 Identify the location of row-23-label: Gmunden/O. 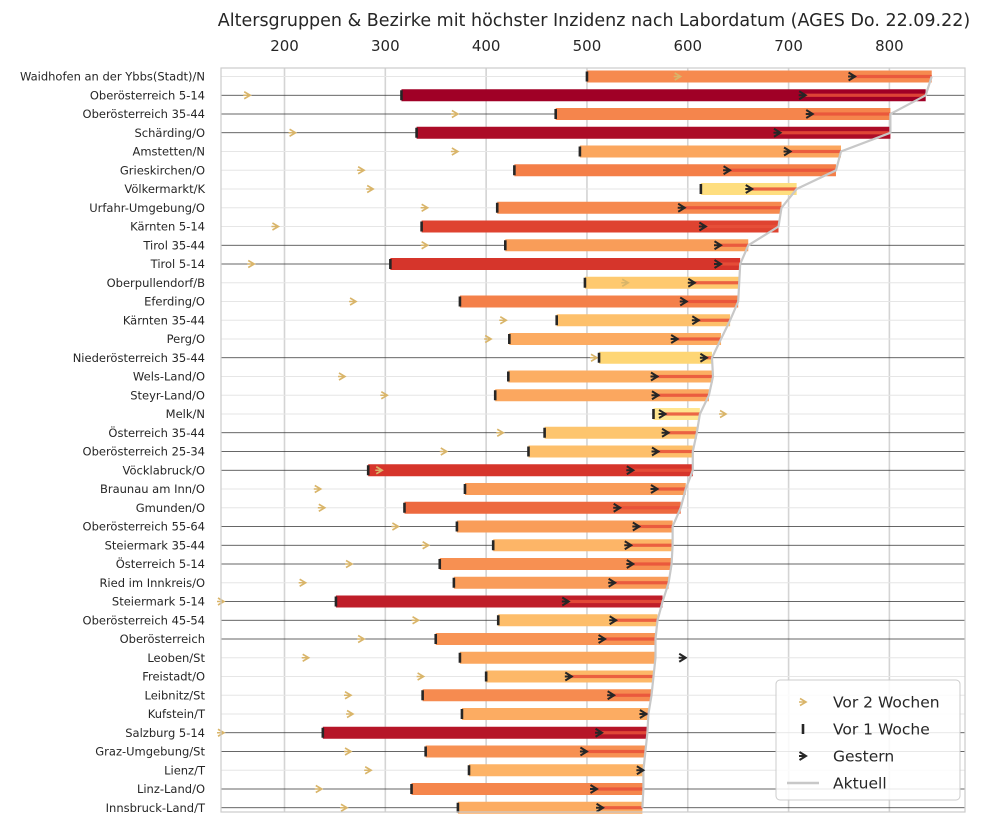
(170, 508).